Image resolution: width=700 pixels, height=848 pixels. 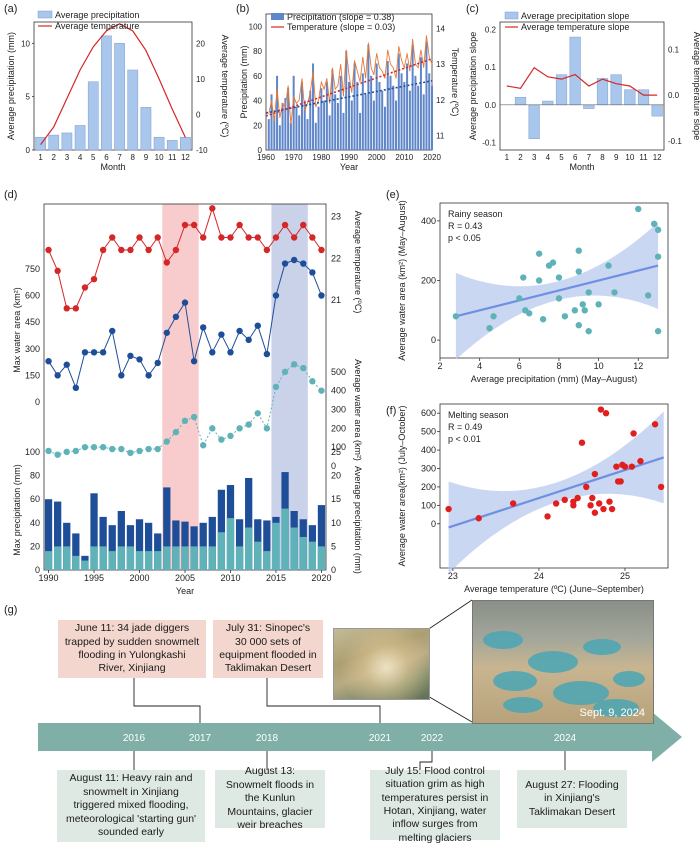 I want to click on d-ylabel-avgprecip: Average precipitation (mm), so click(x=358, y=520).